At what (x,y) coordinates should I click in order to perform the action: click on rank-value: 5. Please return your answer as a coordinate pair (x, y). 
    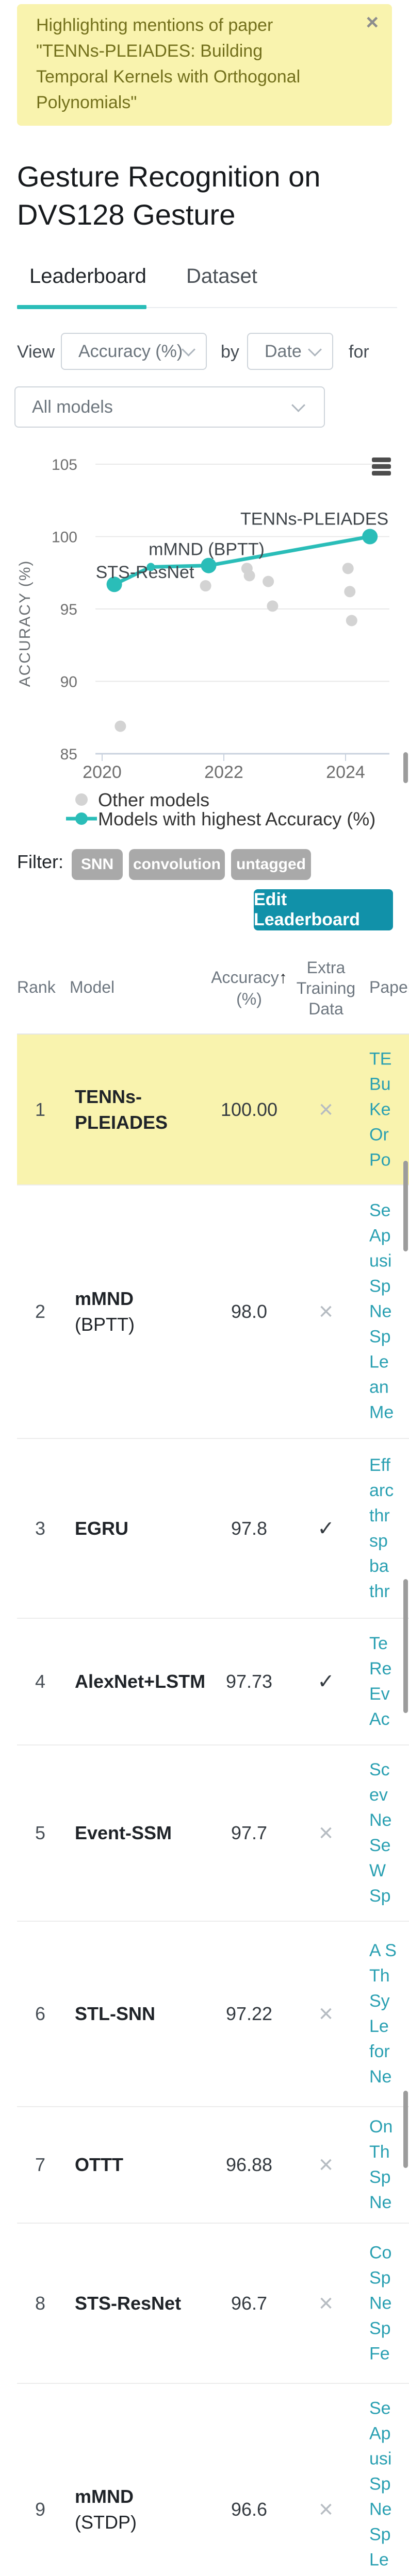
    Looking at the image, I should click on (40, 1832).